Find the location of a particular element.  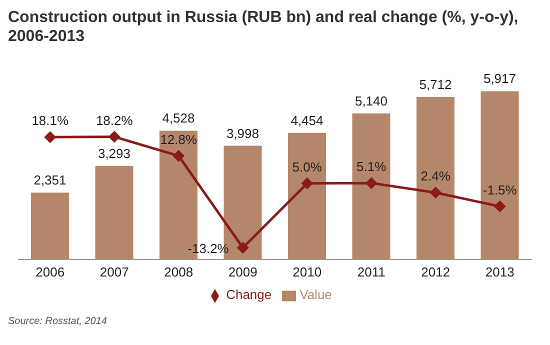

data-label: 12.8% is located at coordinates (179, 139).